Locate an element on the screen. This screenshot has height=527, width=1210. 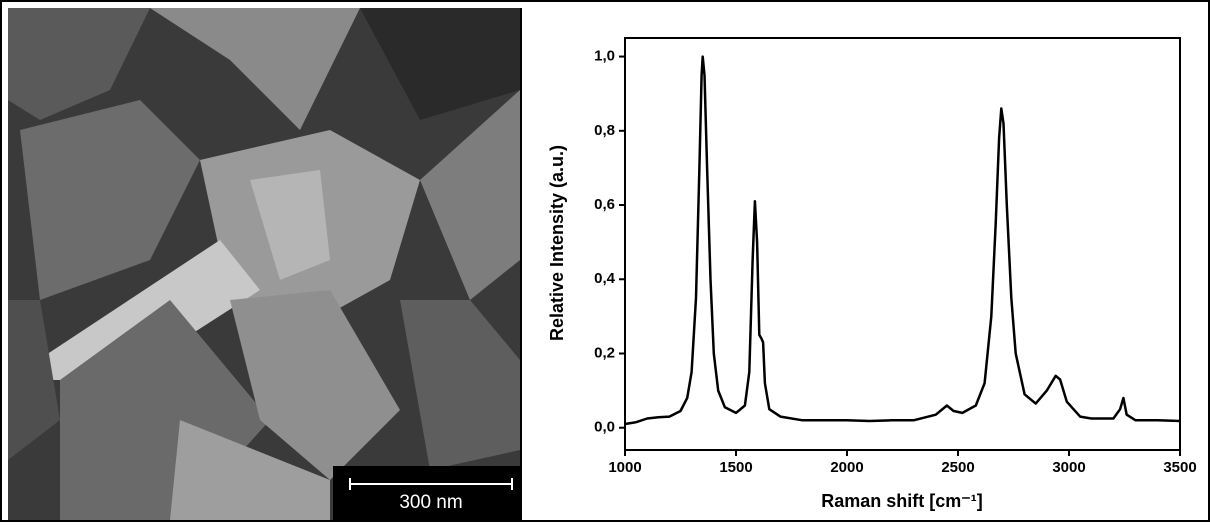
y-tick-label: 1,0 is located at coordinates (604, 56).